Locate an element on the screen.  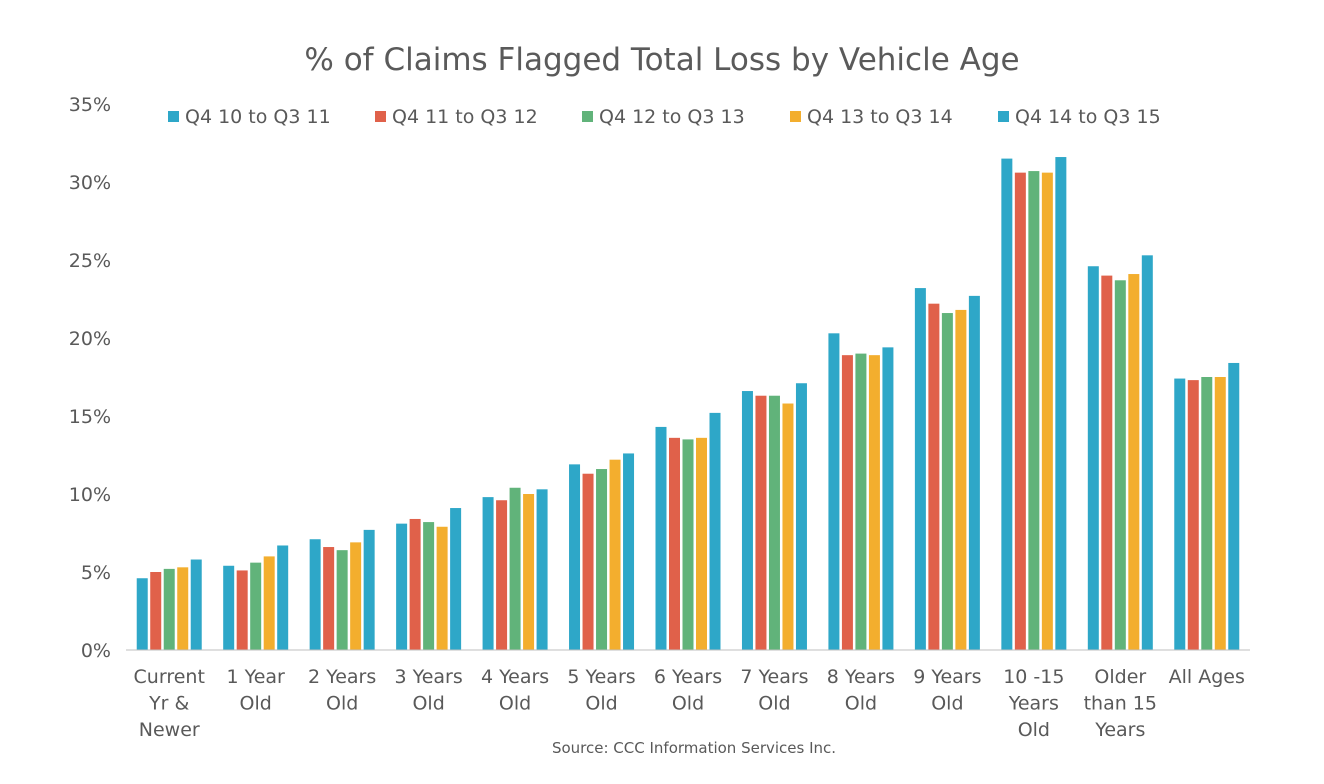
legend-item: Q4 13 to Q3 14 is located at coordinates (871, 117).